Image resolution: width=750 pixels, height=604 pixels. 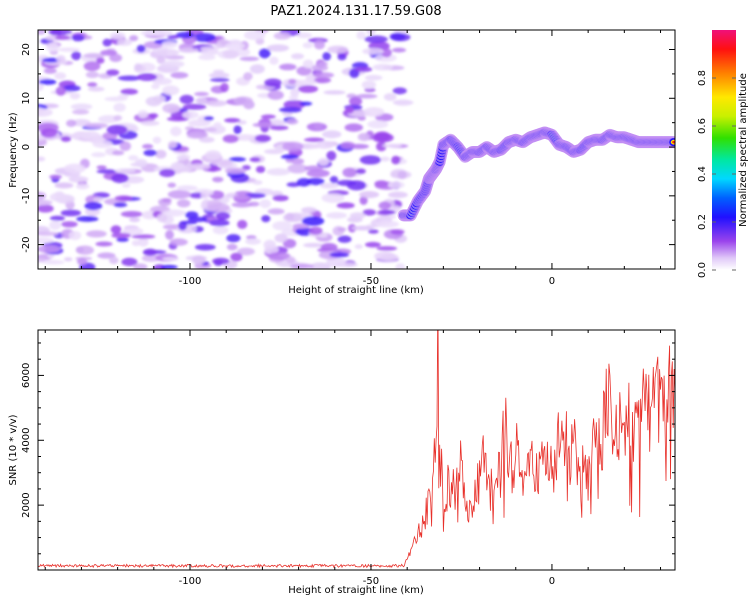 What do you see at coordinates (26, 504) in the screenshot?
I see `y-tick-label: 2000` at bounding box center [26, 504].